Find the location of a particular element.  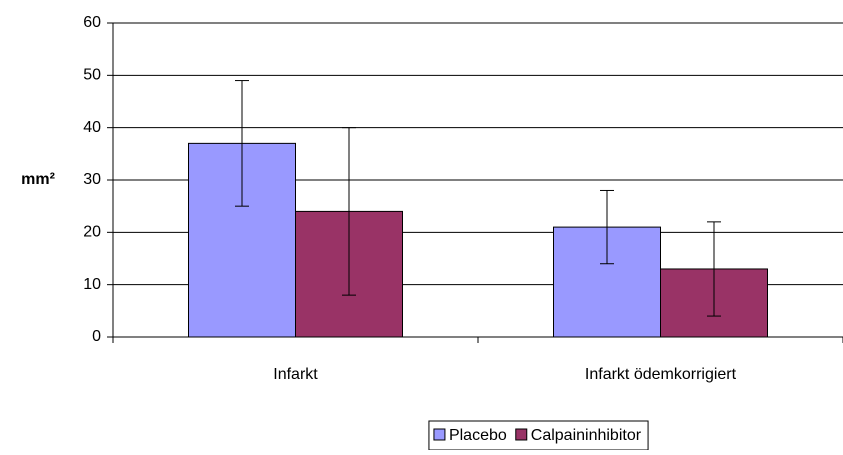

y-tick-label: 50 is located at coordinates (92, 75).